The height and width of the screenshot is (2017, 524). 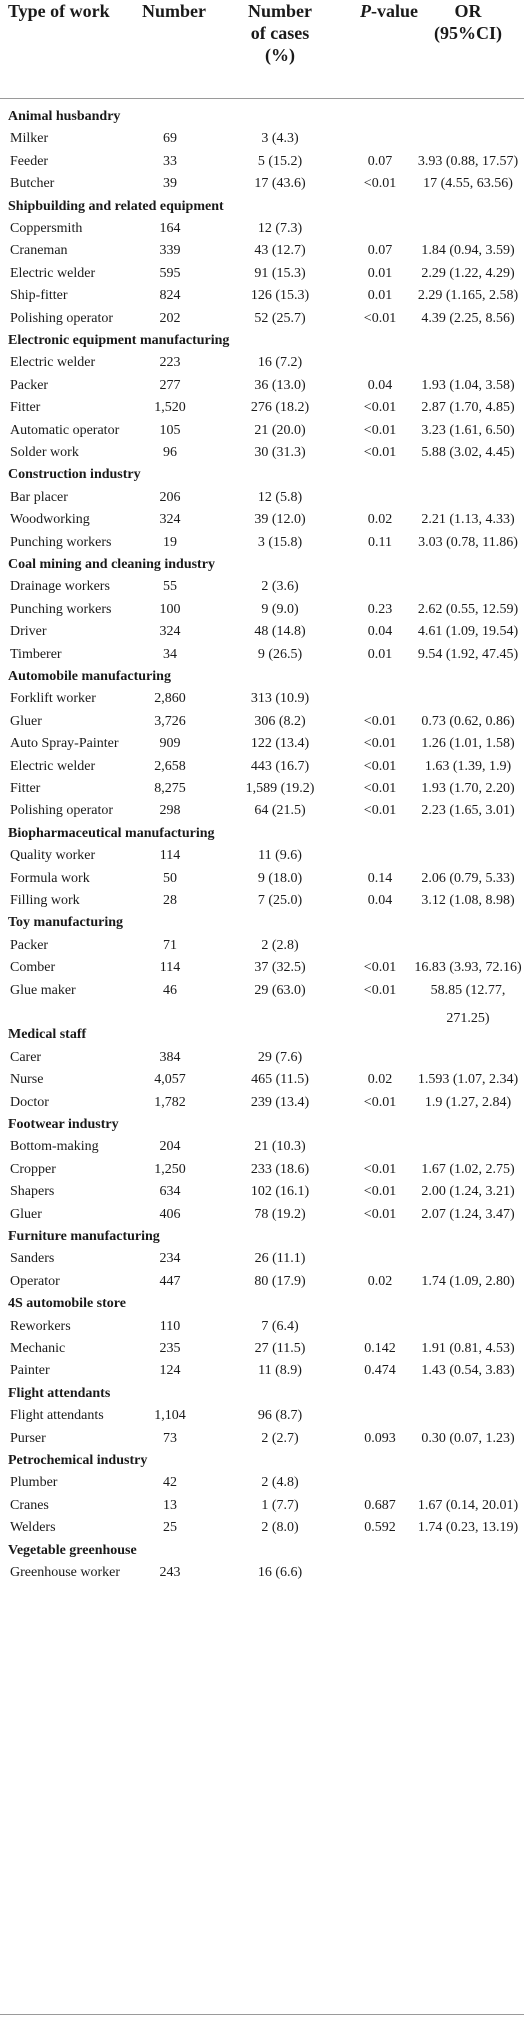 I want to click on section-header: Flight attendants, so click(x=262, y=1394).